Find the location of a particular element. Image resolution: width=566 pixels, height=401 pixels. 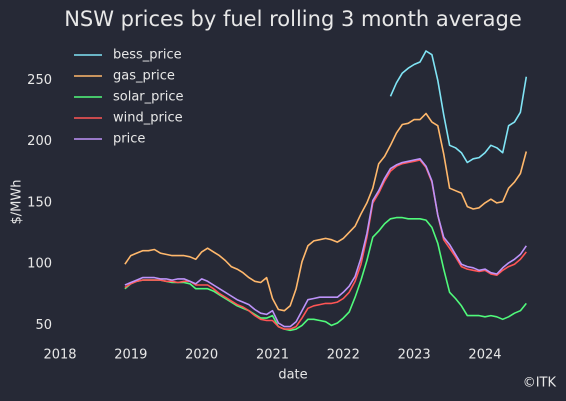

legend-label: wind_price is located at coordinates (148, 118).